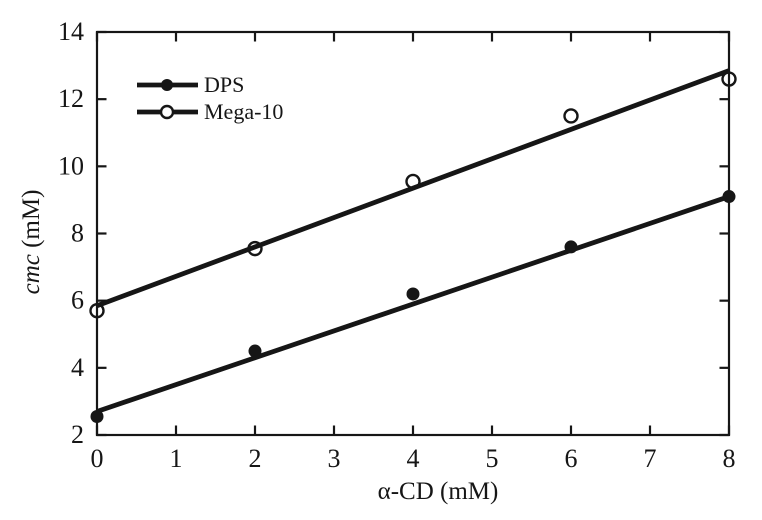 This screenshot has width=762, height=520. What do you see at coordinates (176, 458) in the screenshot?
I see `x-tick-label: 1` at bounding box center [176, 458].